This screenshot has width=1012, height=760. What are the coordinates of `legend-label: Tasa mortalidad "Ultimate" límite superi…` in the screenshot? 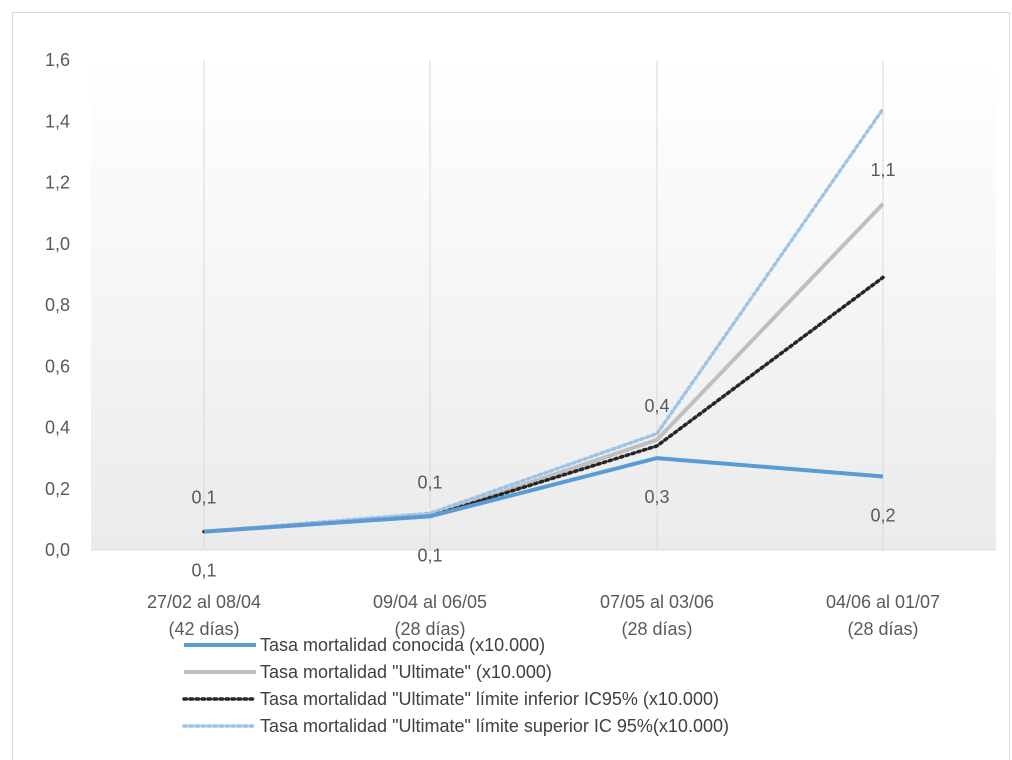 It's located at (494, 726).